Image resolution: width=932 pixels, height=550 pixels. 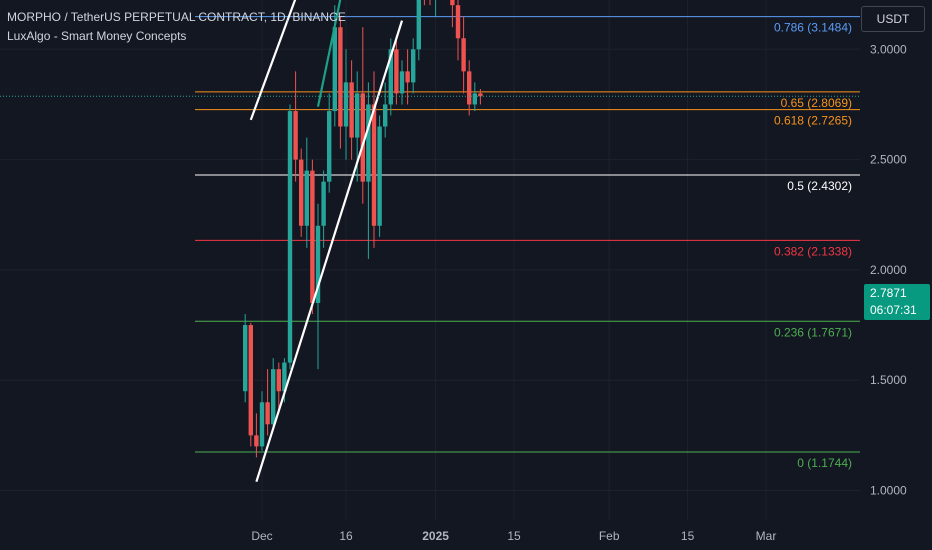 I want to click on price-tick-label: 2.5000, so click(x=888, y=160).